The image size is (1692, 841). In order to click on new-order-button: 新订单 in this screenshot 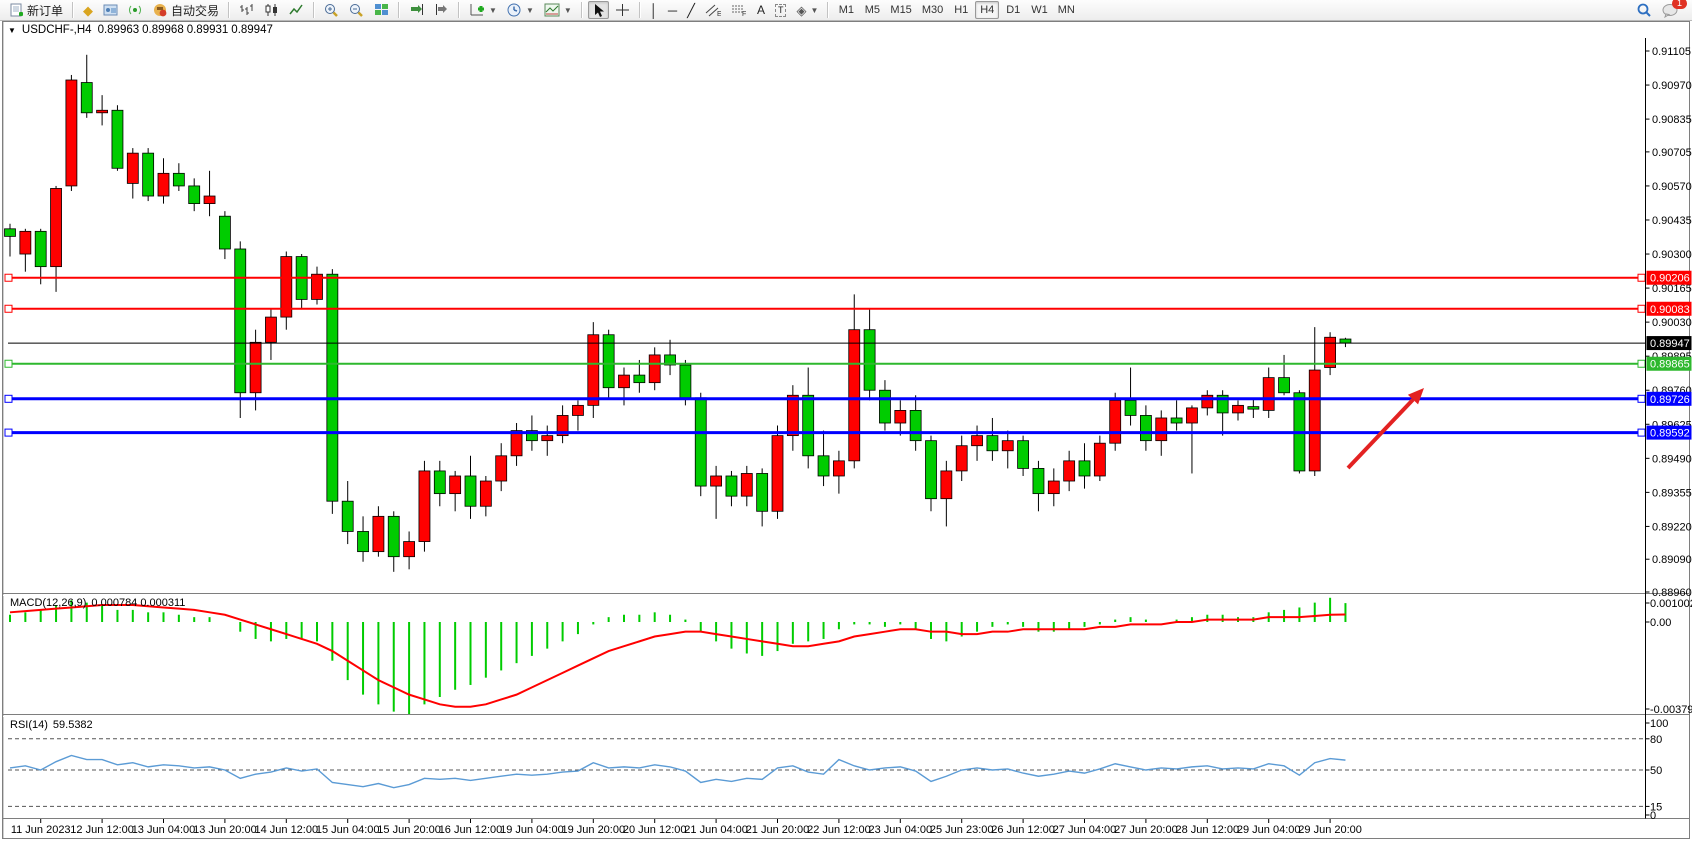, I will do `click(36, 10)`.